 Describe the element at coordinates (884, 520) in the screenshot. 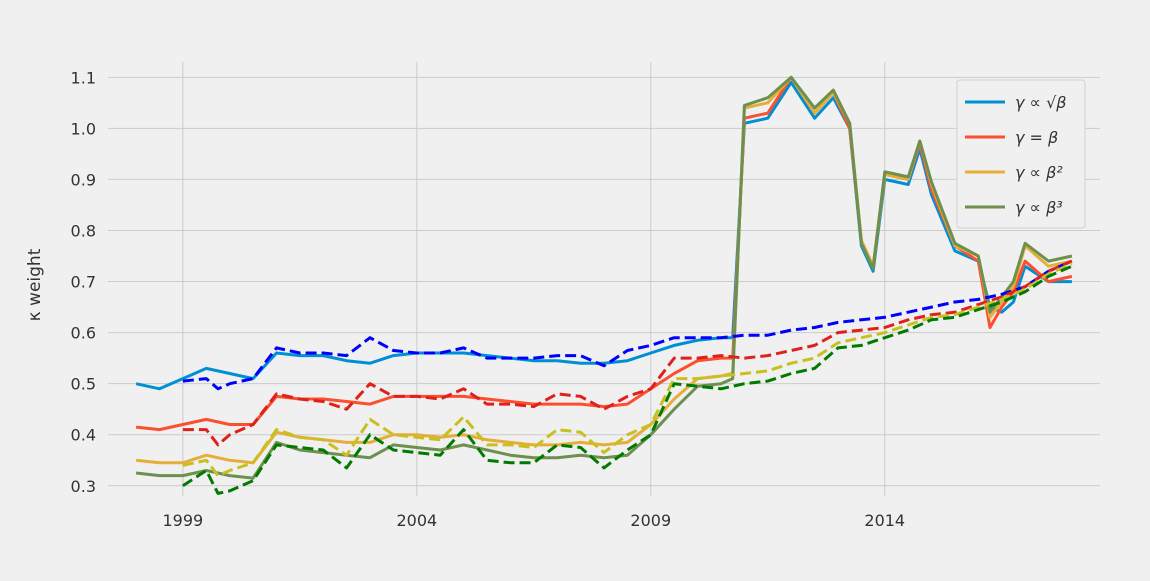

I see `x-tick-label: 2014` at that location.